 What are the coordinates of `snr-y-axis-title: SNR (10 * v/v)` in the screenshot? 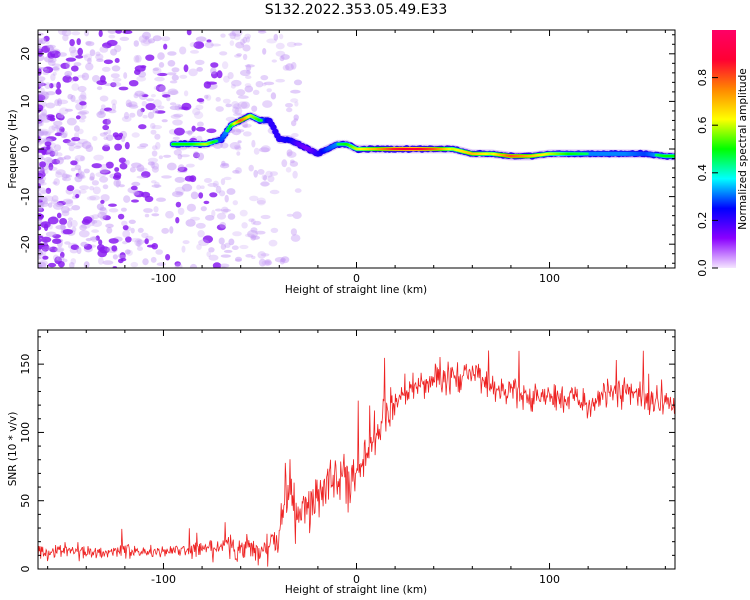 It's located at (13, 449).